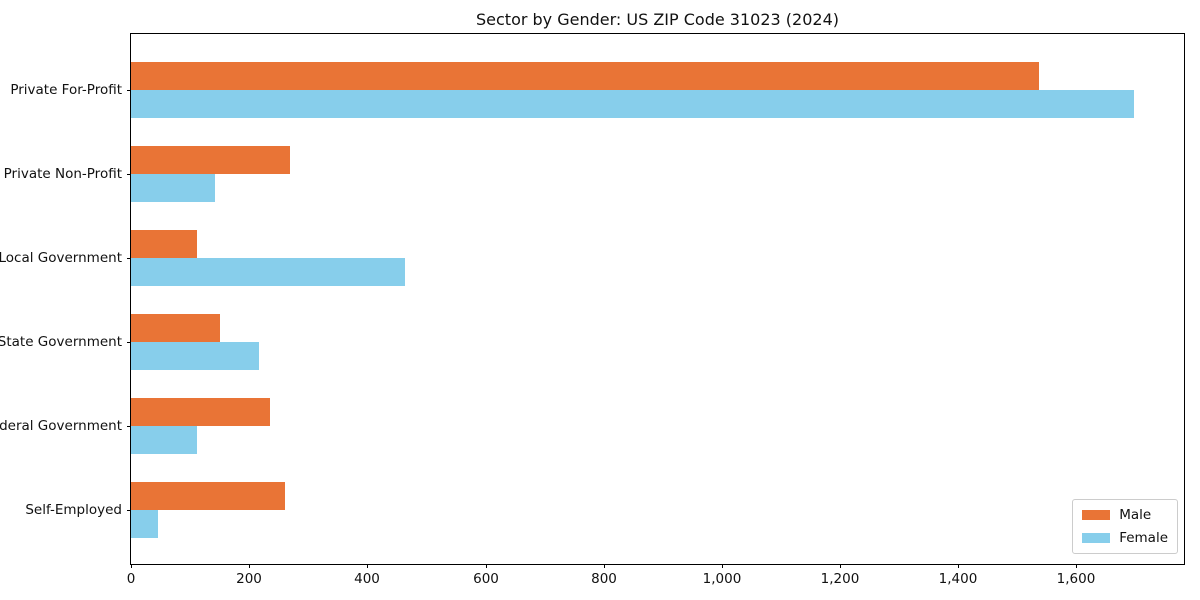 The width and height of the screenshot is (1200, 600). Describe the element at coordinates (62, 174) in the screenshot. I see `y-tick-label-1: Private Non-Profit` at that location.